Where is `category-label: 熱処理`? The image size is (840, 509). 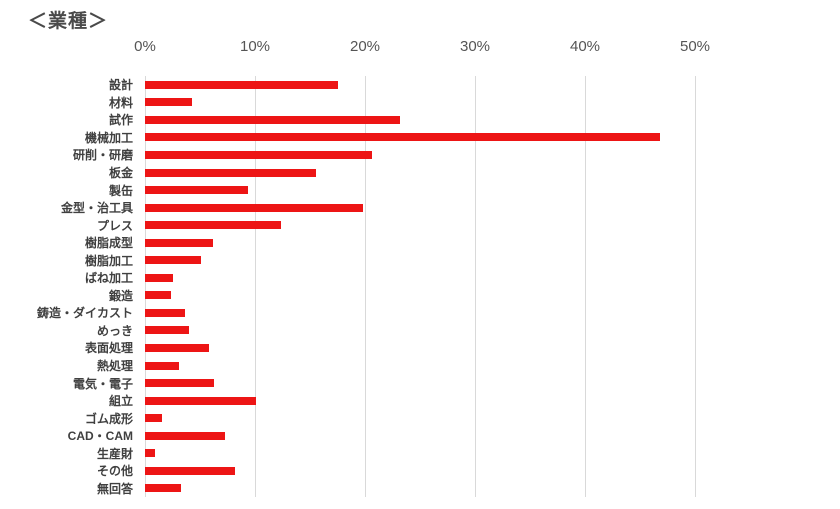
category-label: 熱処理 is located at coordinates (114, 366).